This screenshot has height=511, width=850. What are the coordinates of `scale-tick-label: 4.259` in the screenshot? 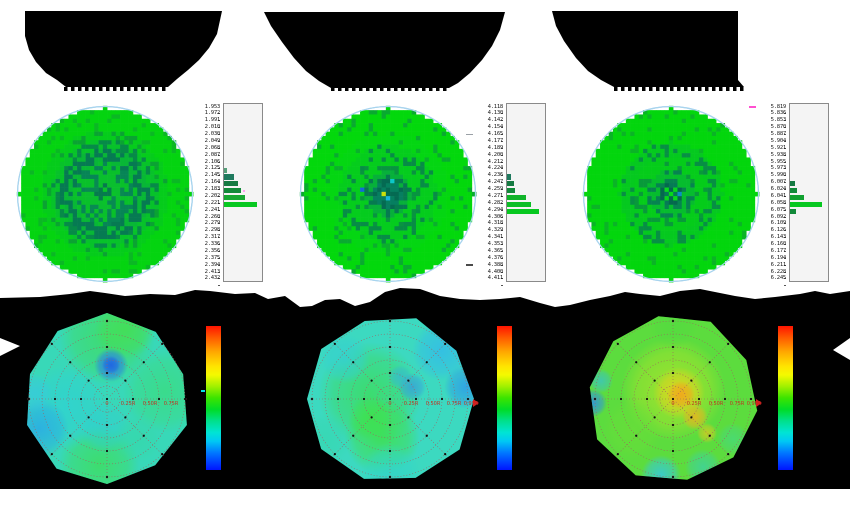 It's located at (495, 189).